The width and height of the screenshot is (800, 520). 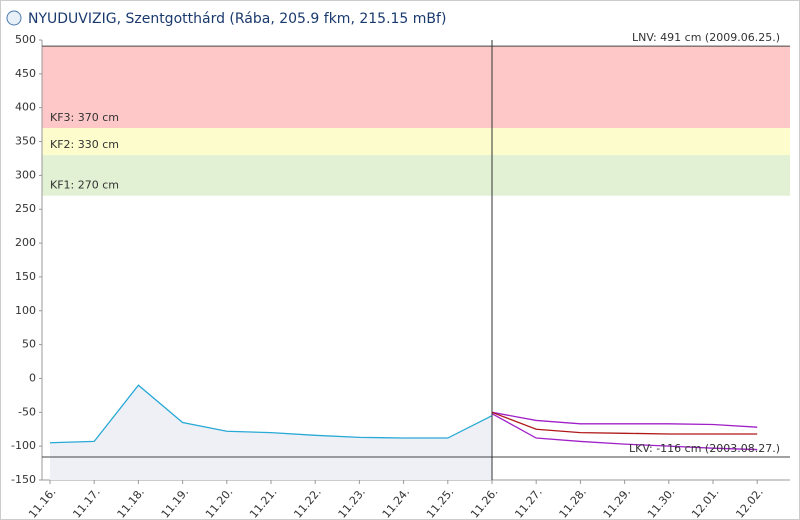 I want to click on y-tick-label: 350, so click(x=25, y=141).